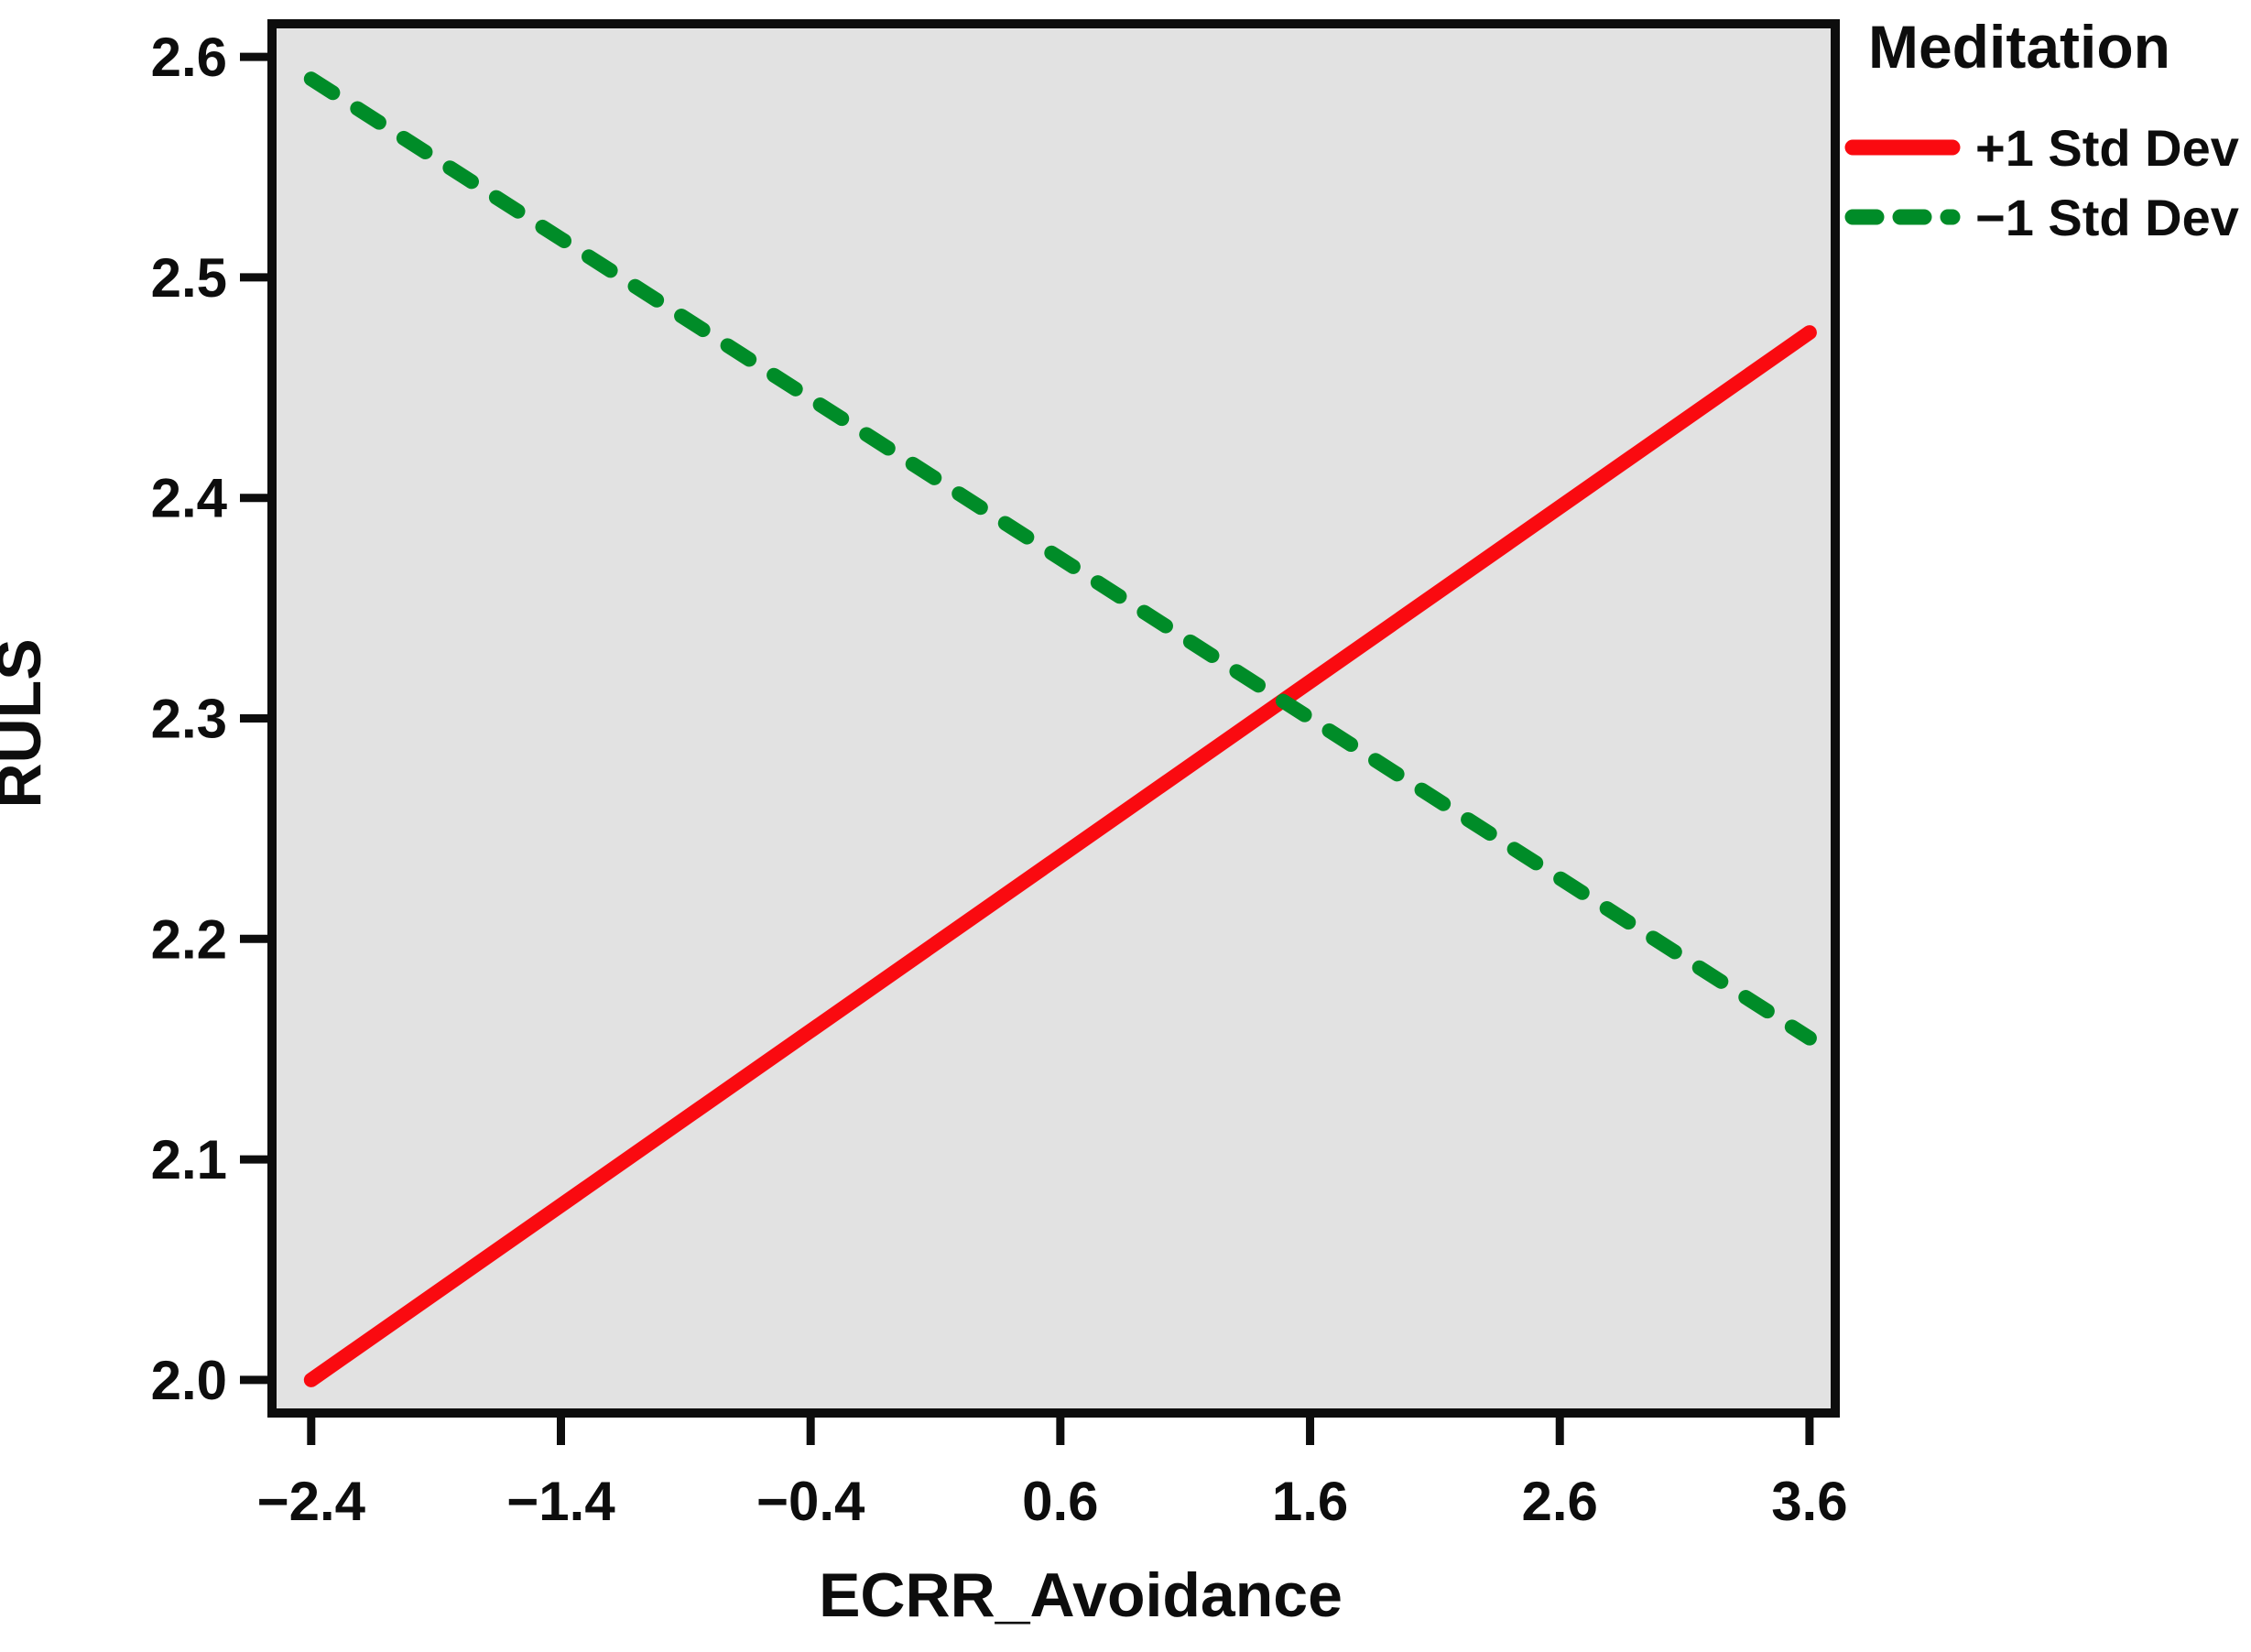  What do you see at coordinates (1061, 1432) in the screenshot?
I see `x-axis-ticks` at bounding box center [1061, 1432].